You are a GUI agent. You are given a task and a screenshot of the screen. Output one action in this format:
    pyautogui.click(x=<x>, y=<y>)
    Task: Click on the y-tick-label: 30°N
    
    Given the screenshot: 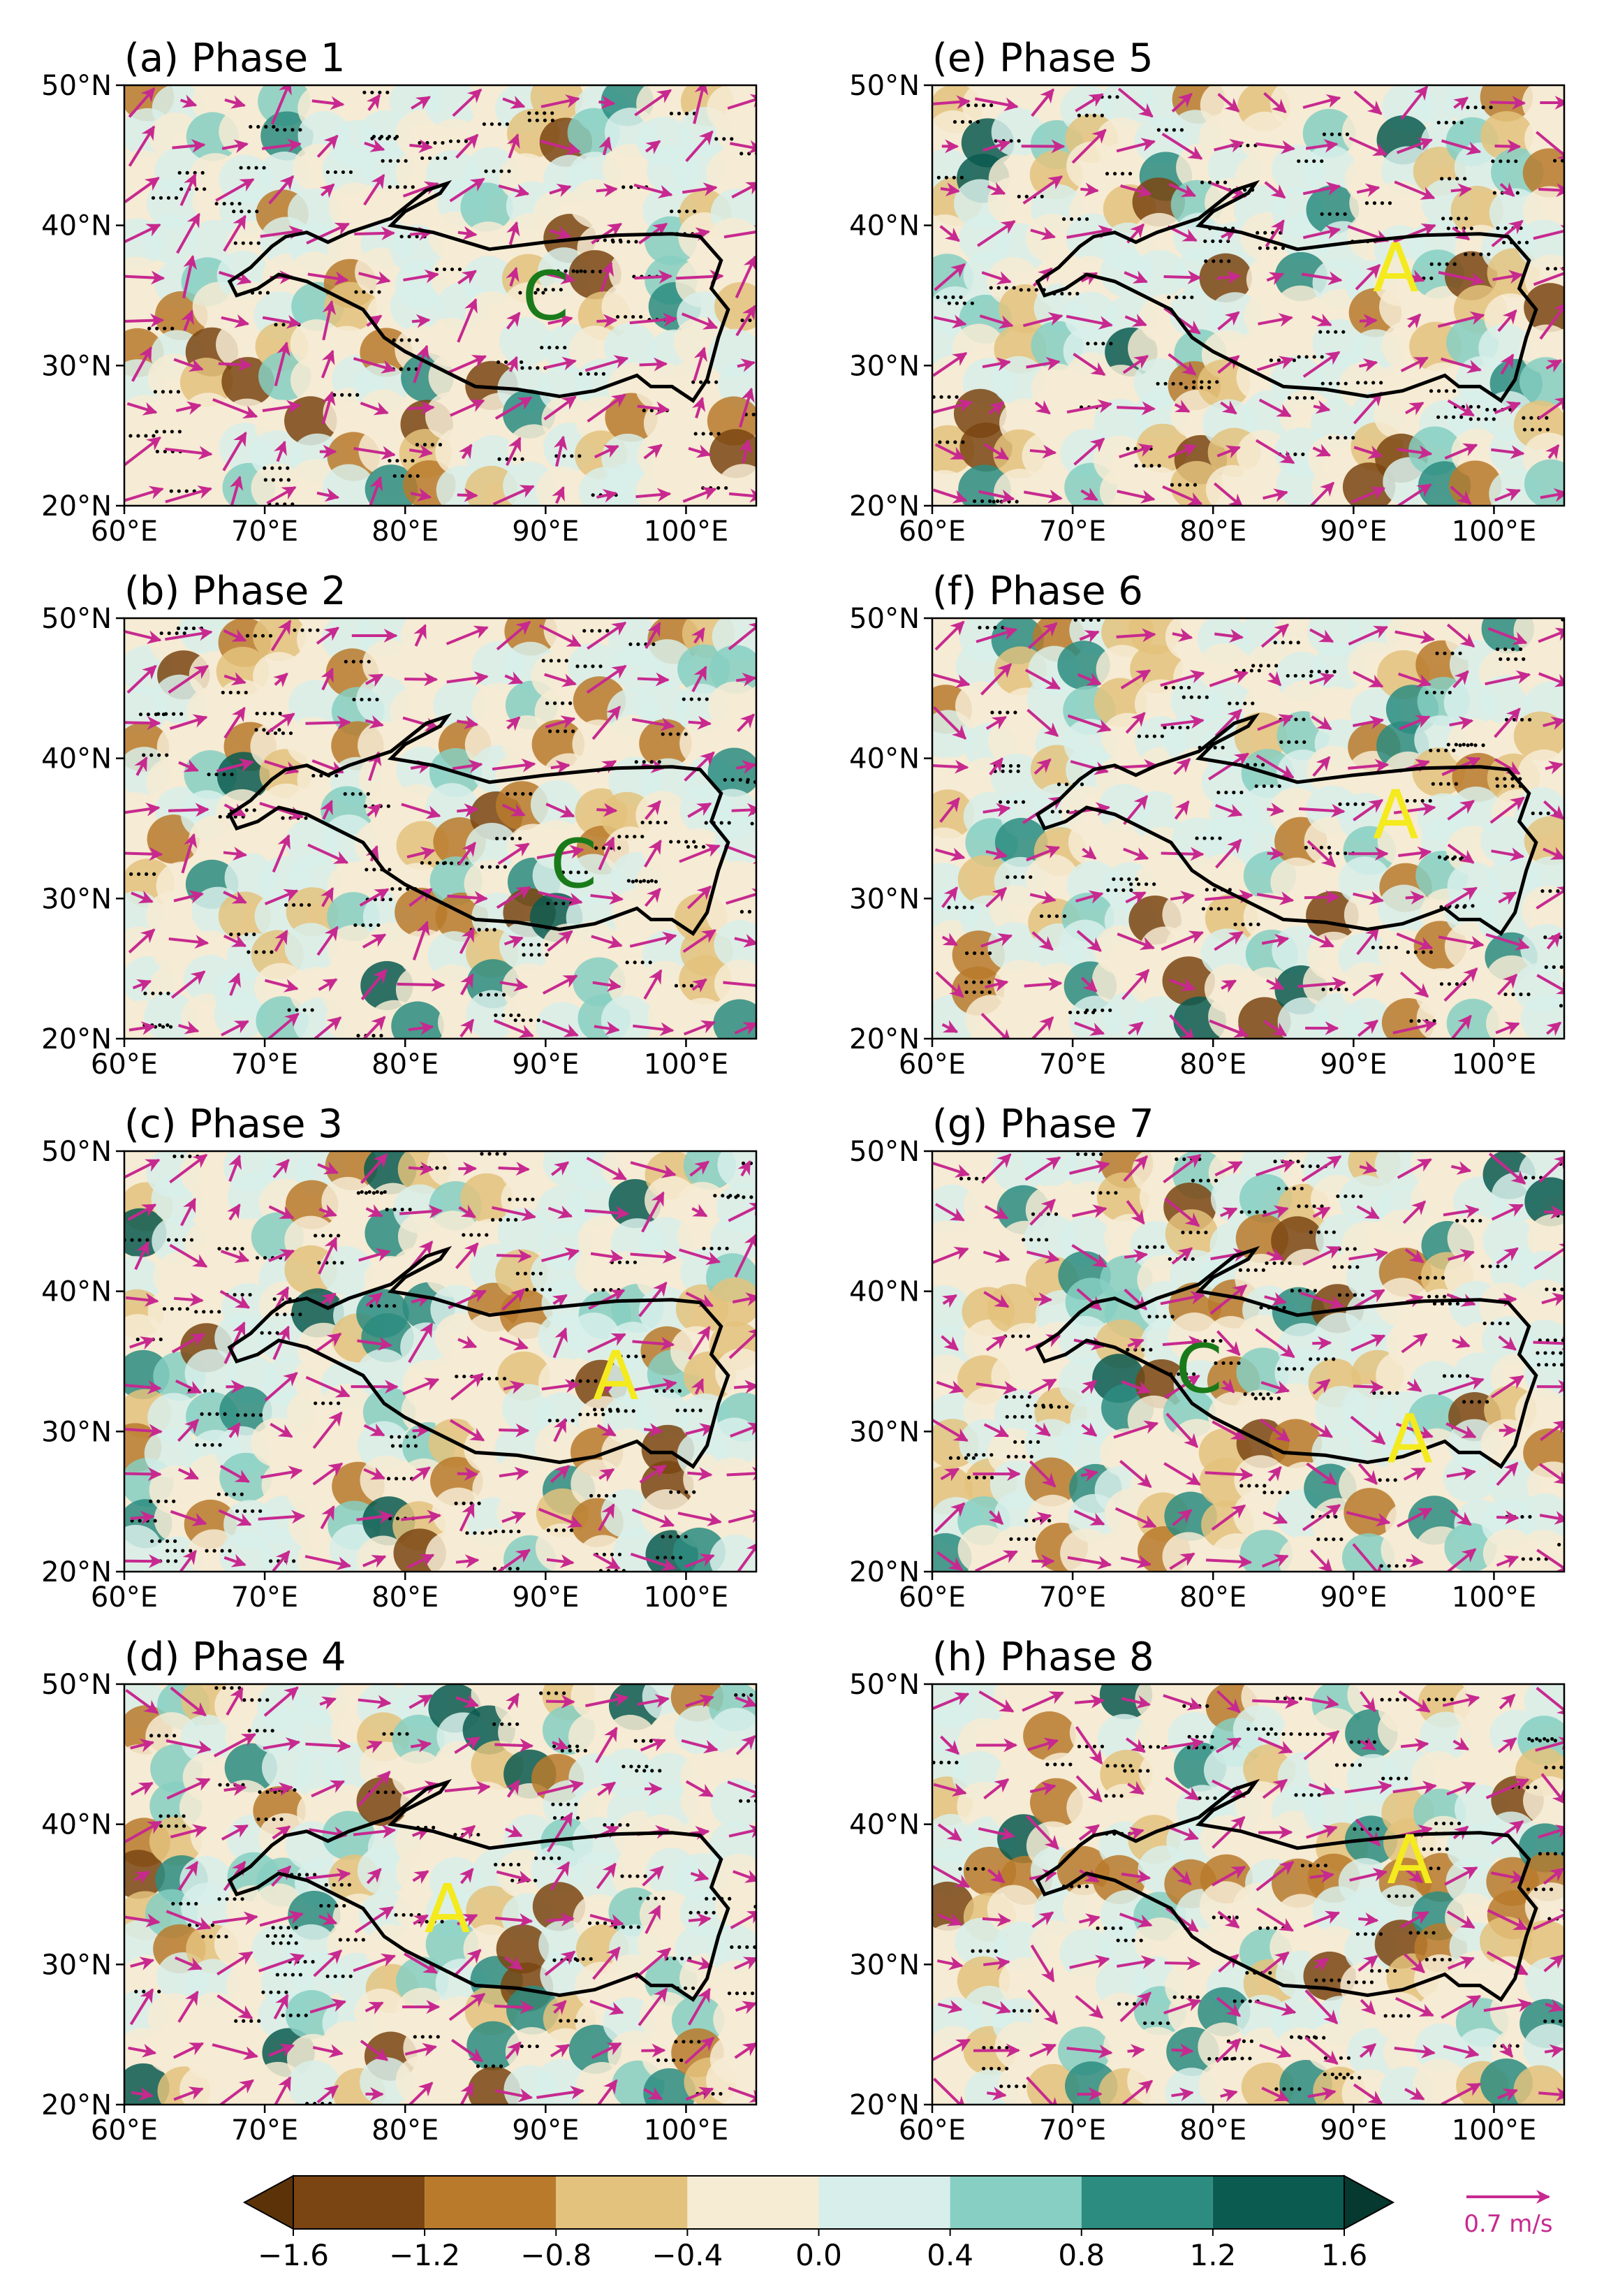 What is the action you would take?
    pyautogui.click(x=884, y=899)
    